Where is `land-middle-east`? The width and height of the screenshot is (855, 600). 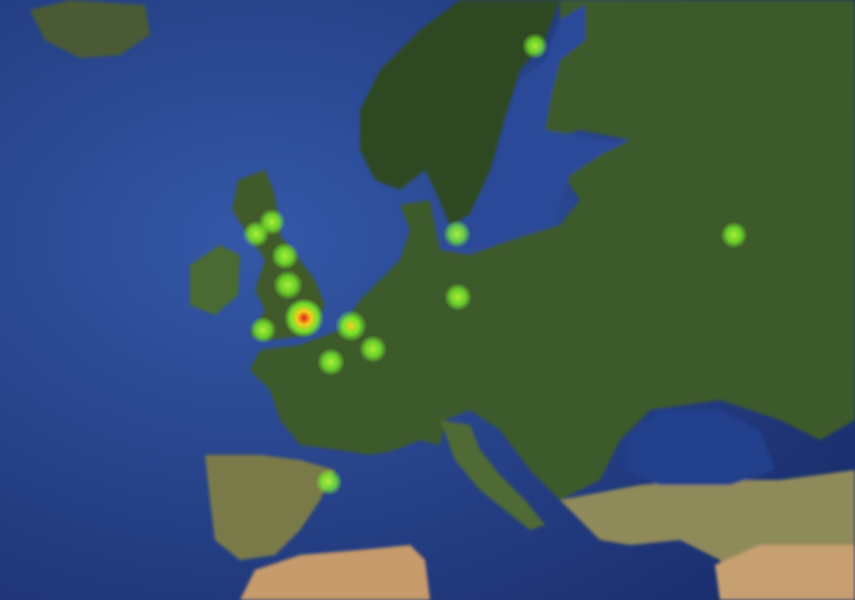 land-middle-east is located at coordinates (785, 572).